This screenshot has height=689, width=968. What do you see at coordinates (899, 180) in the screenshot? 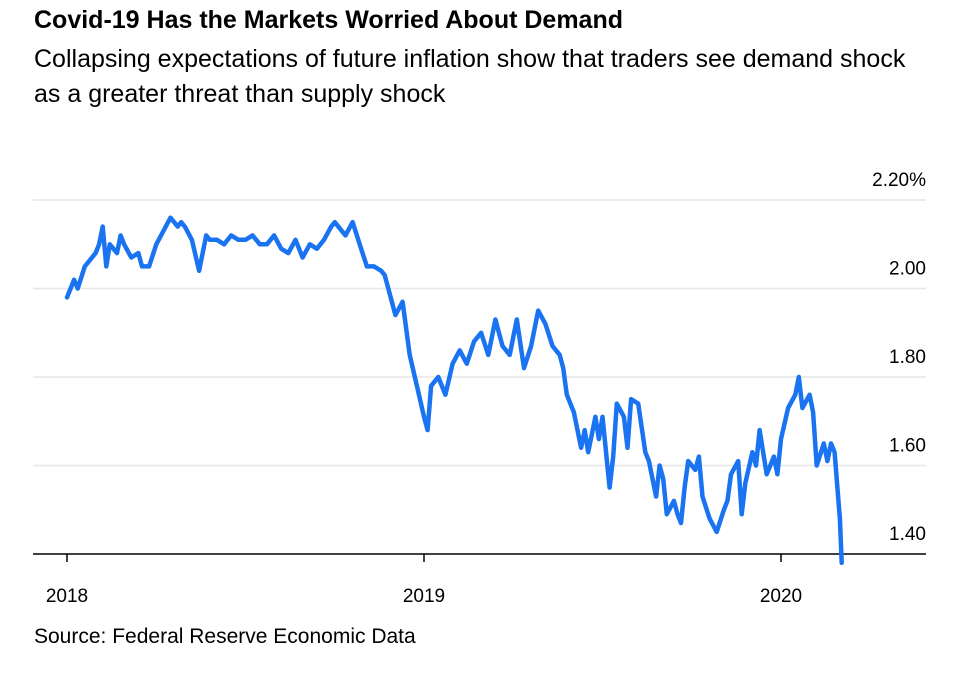
I see `y-tick-label: 2.20%` at bounding box center [899, 180].